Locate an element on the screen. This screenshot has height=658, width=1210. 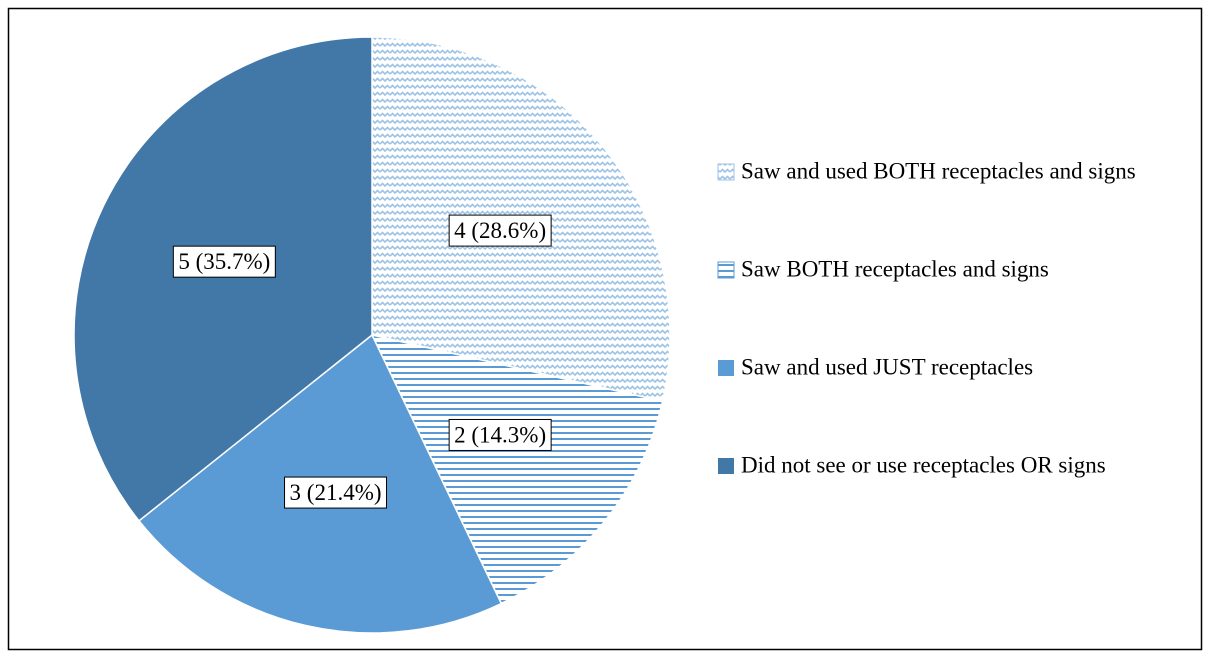
legend-label: Saw and used JUST receptacles is located at coordinates (887, 366).